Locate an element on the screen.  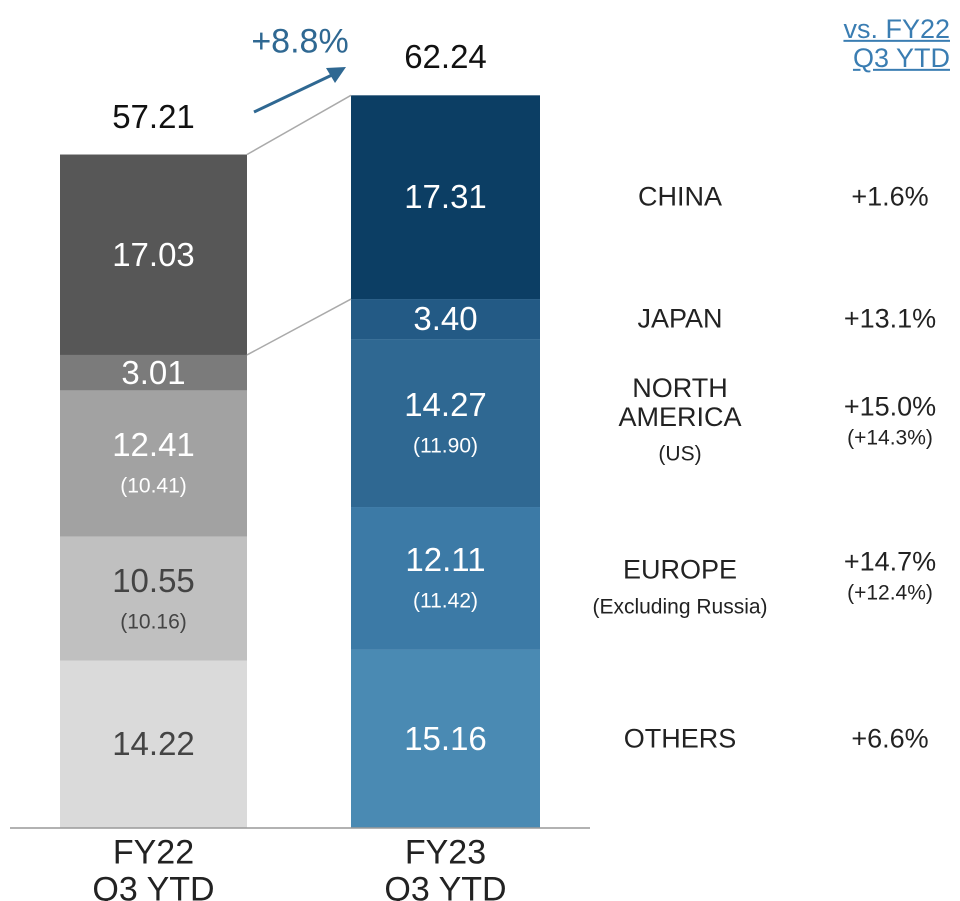
value-label: 17.03 is located at coordinates (153, 254).